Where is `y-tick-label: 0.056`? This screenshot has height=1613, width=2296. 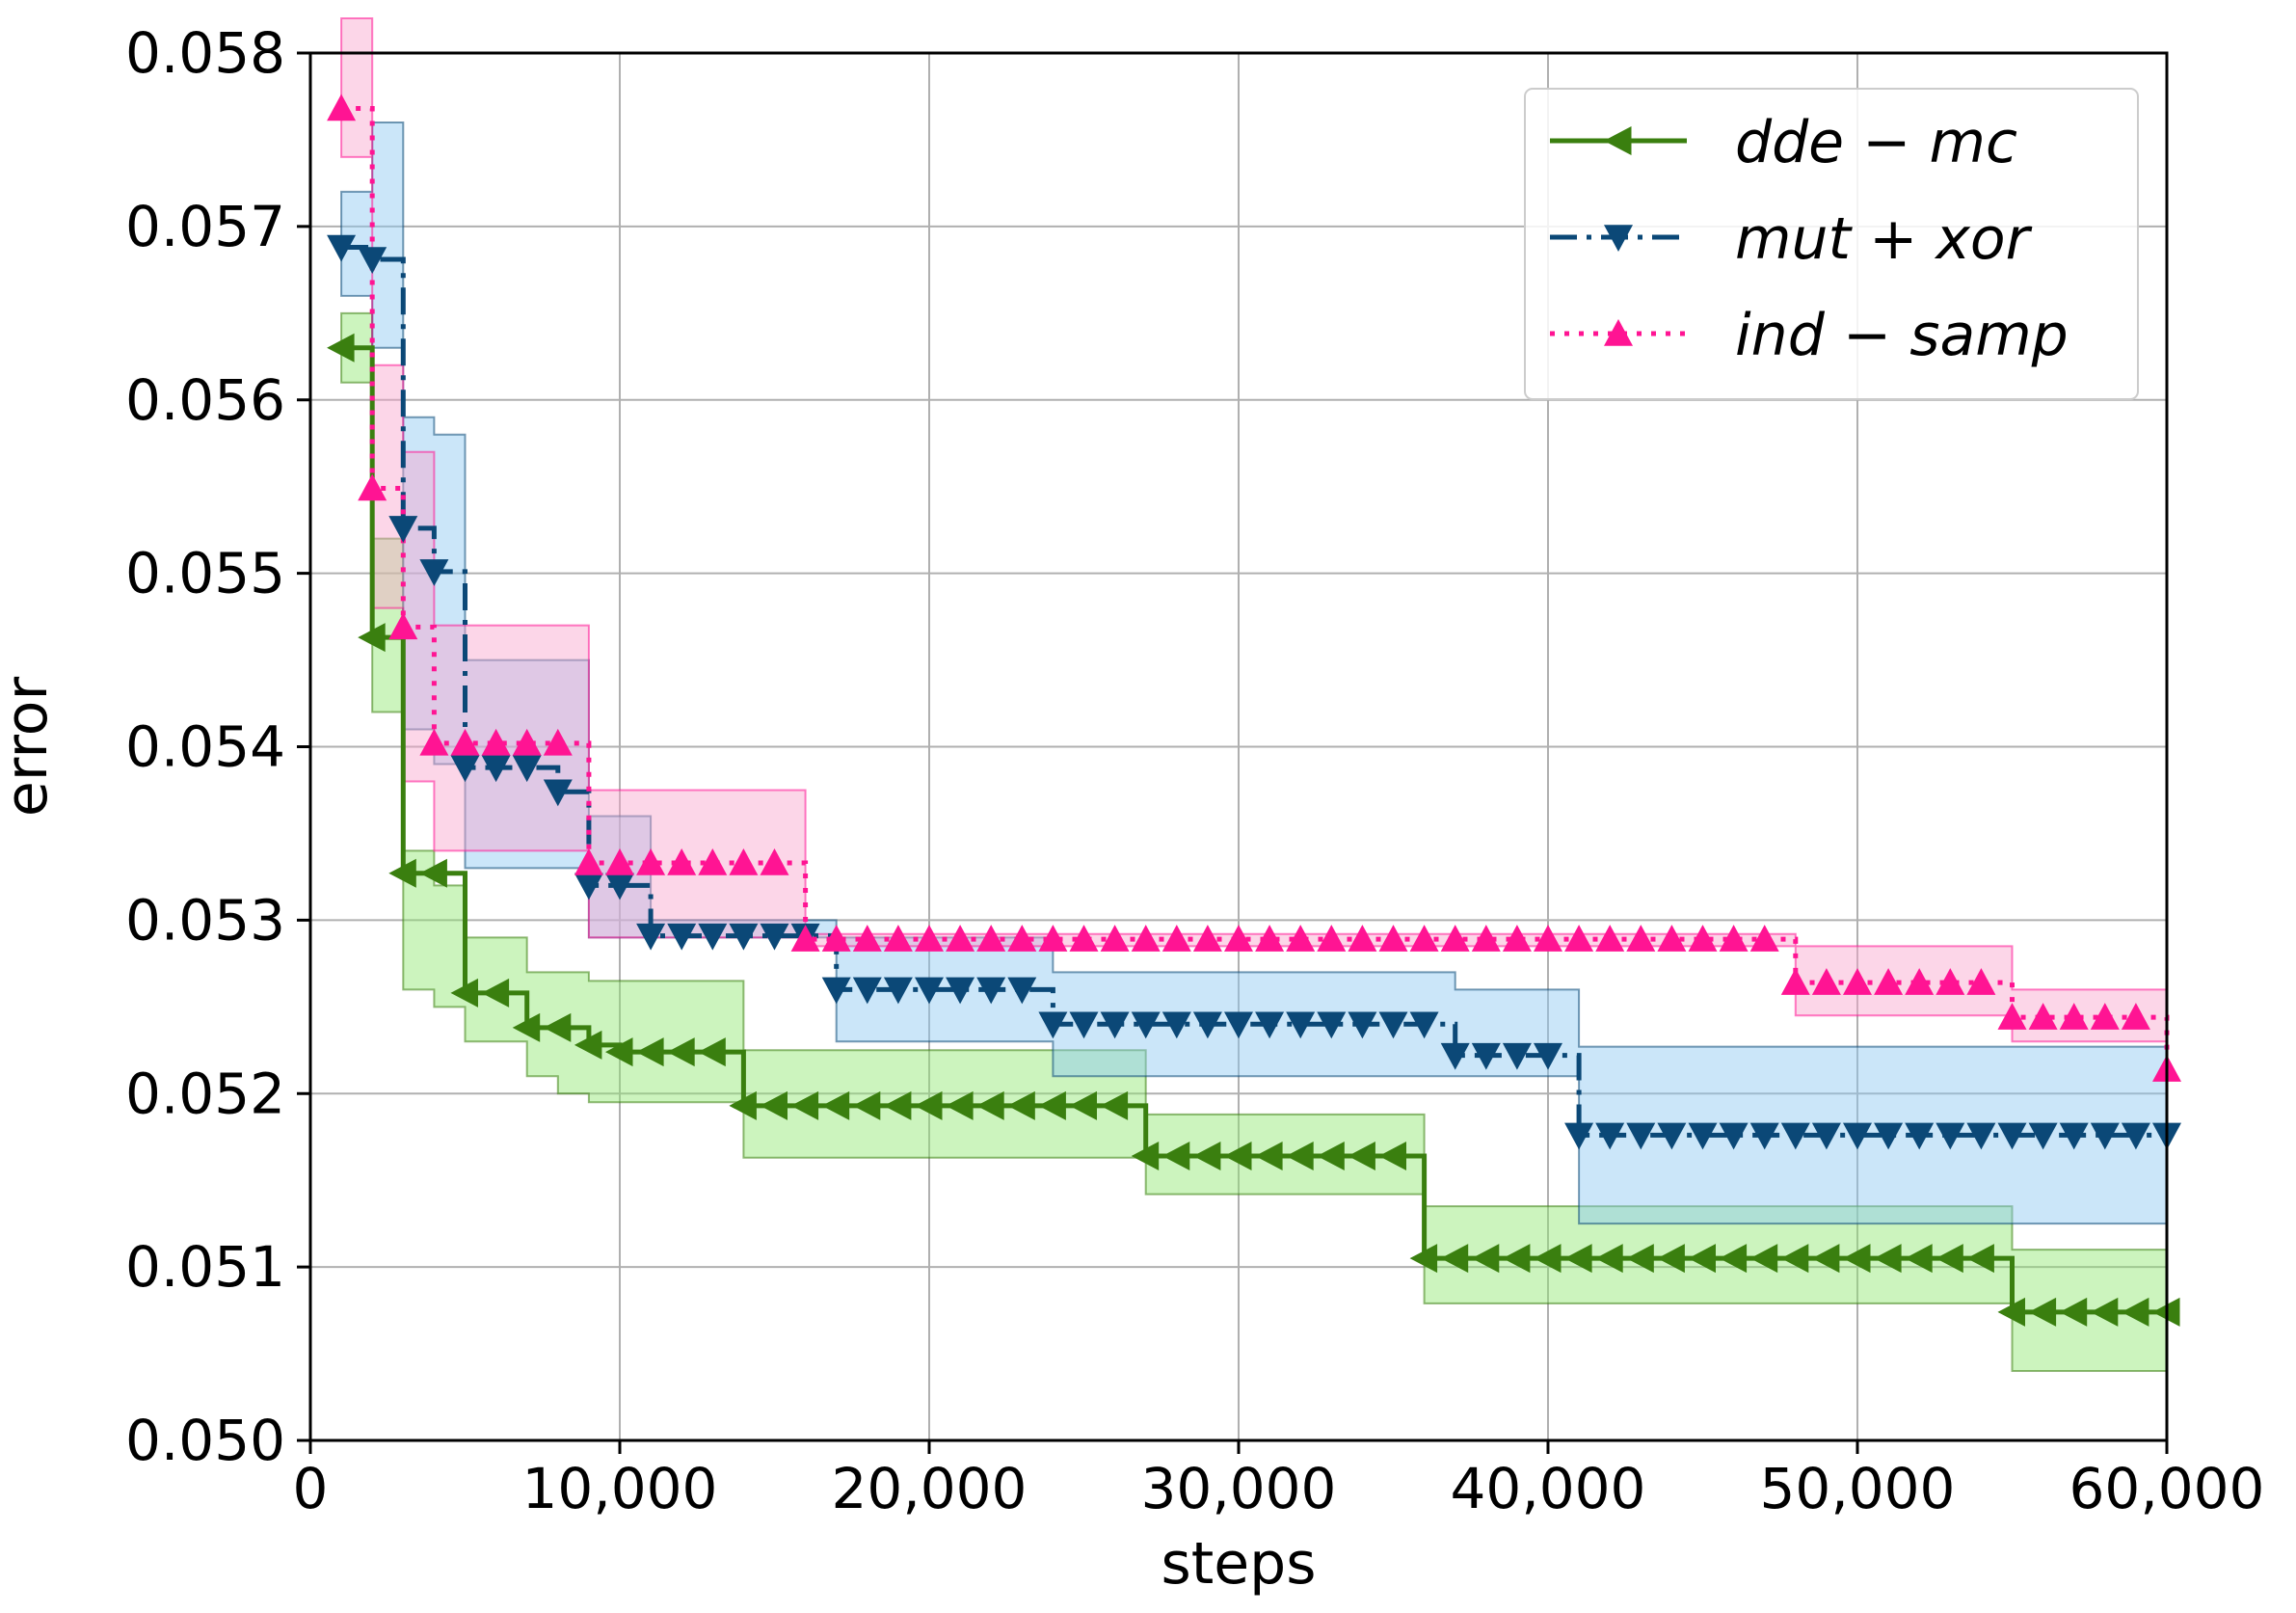
y-tick-label: 0.056 is located at coordinates (205, 400).